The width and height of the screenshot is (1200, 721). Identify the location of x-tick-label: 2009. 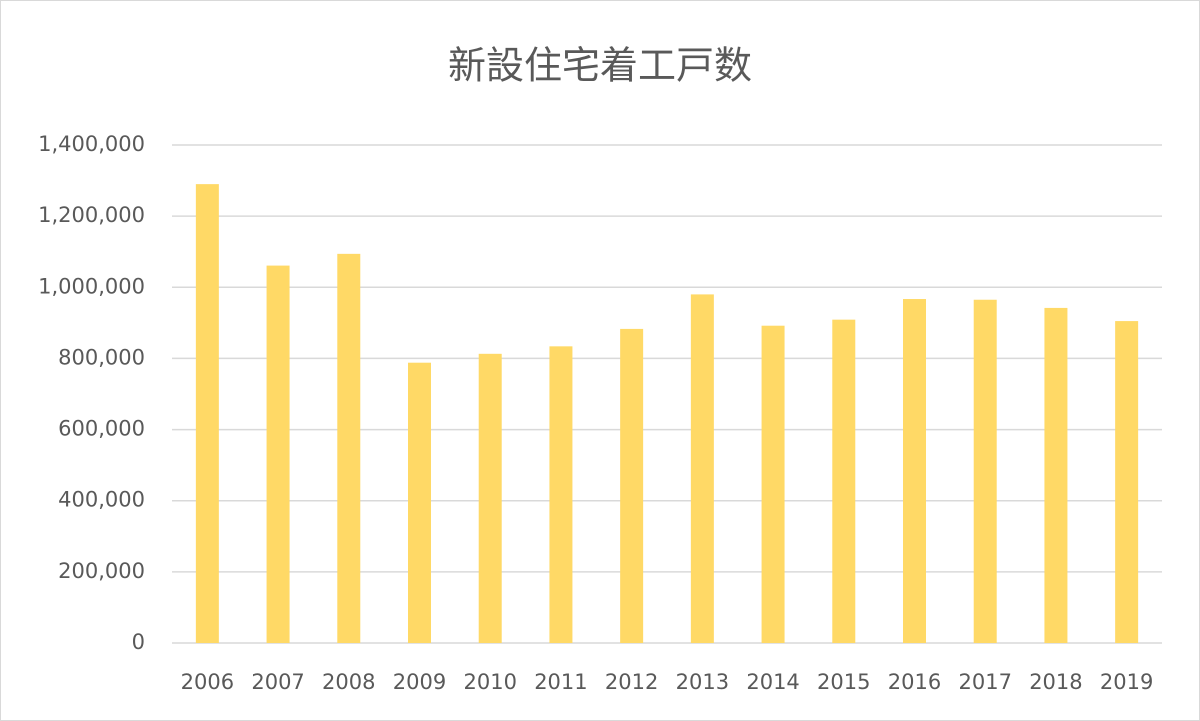
(419, 682).